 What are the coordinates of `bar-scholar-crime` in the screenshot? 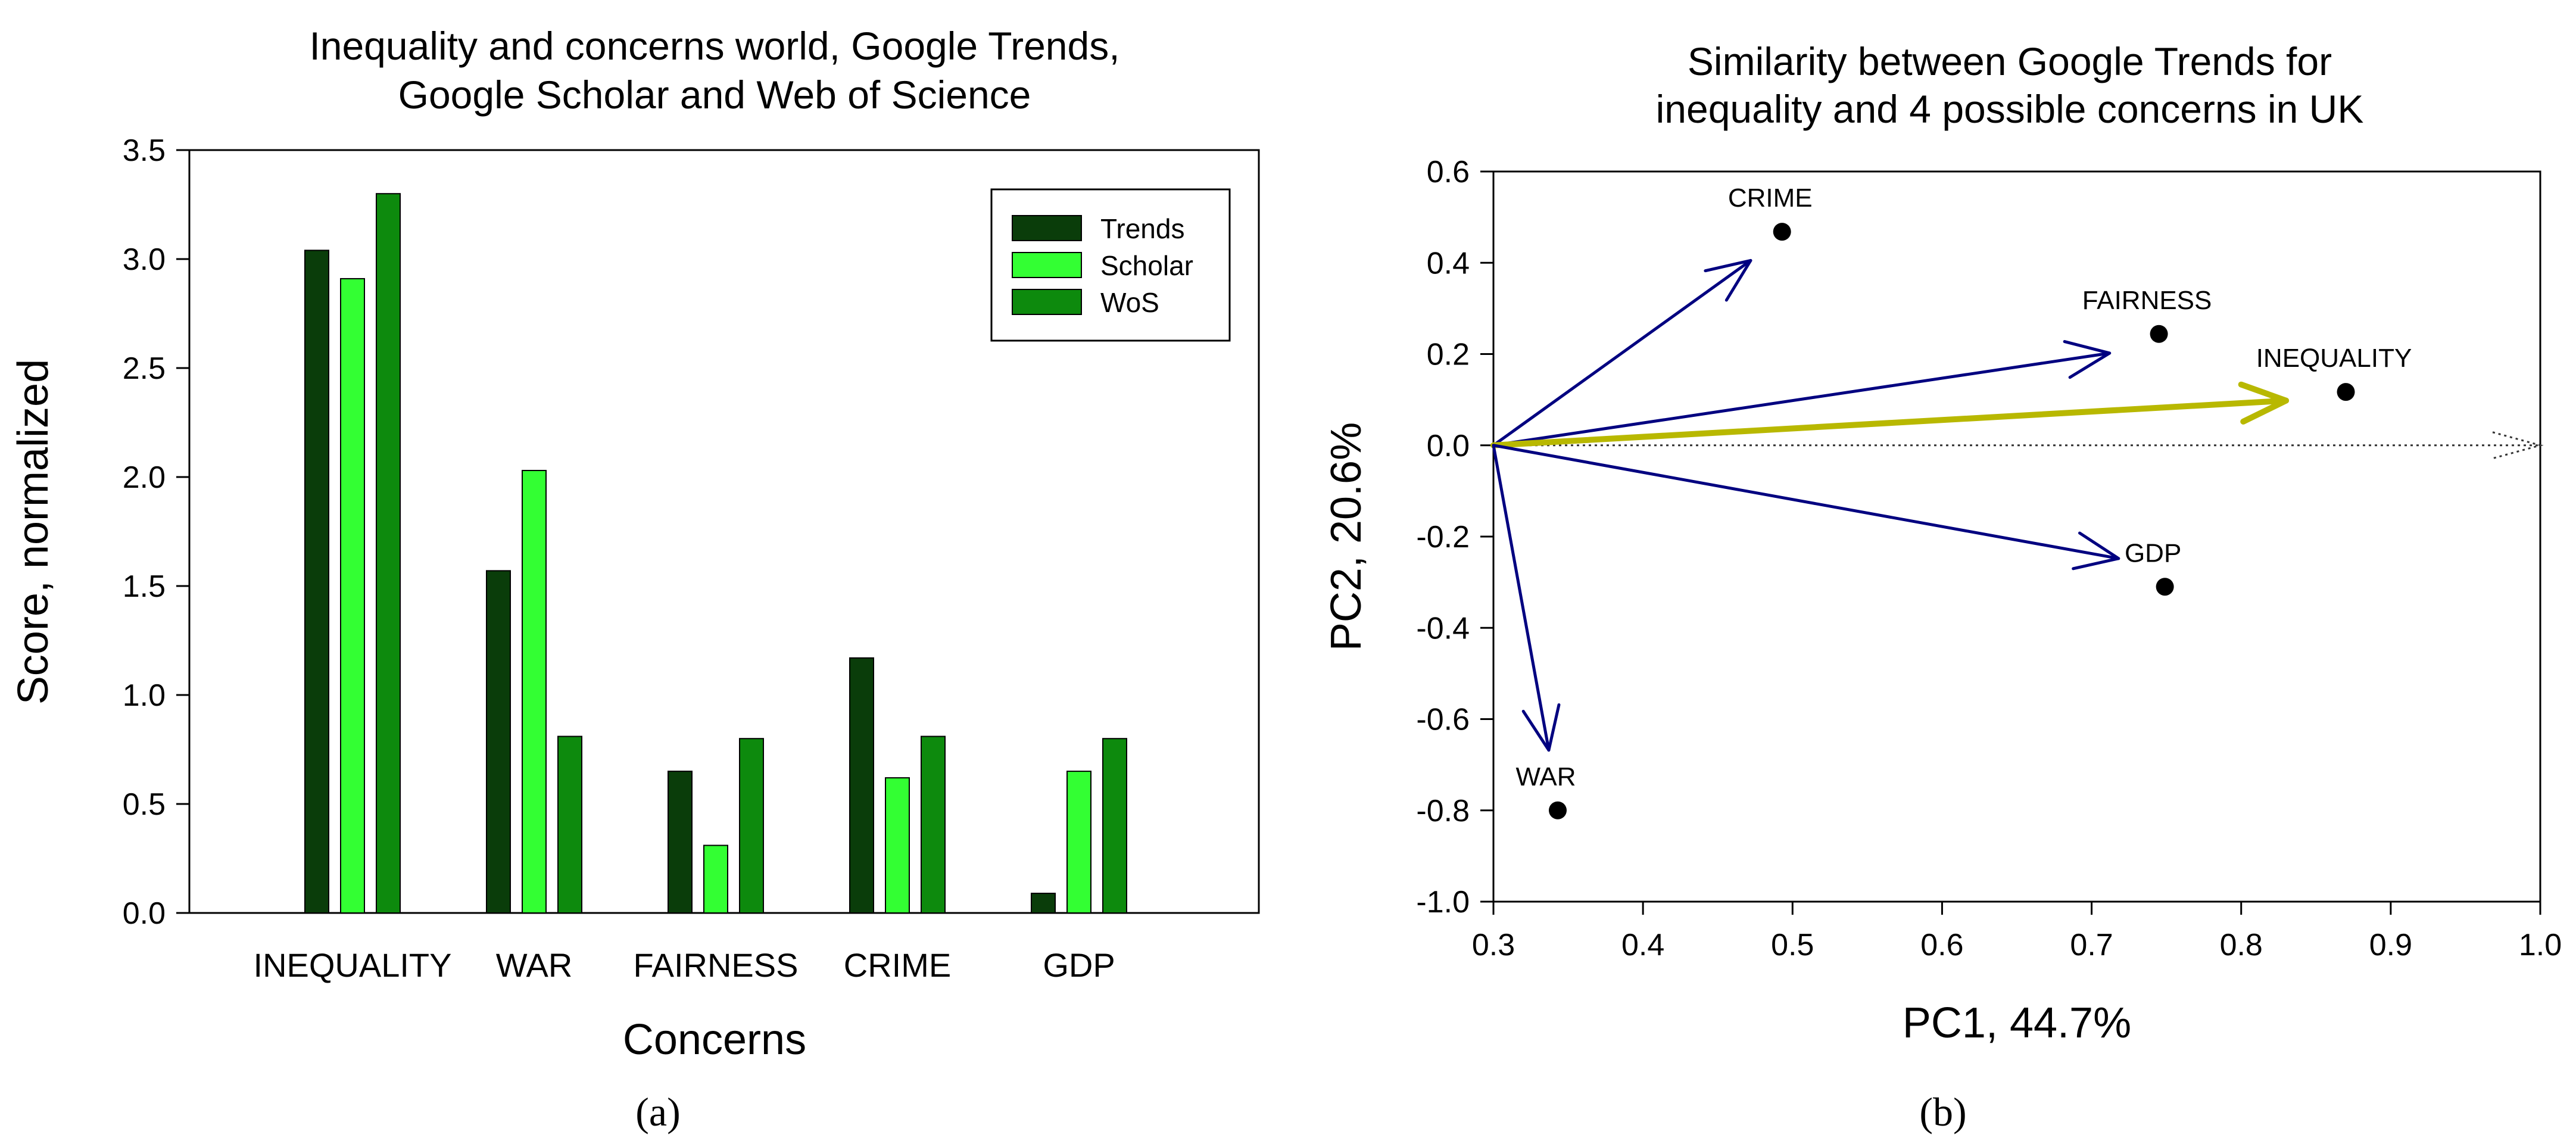 It's located at (898, 846).